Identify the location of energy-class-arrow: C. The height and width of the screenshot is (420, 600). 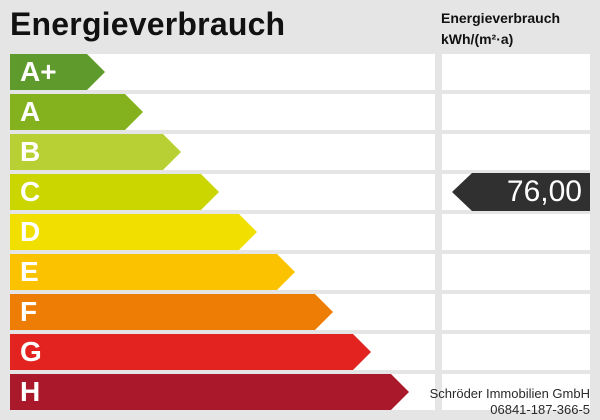
(114, 192).